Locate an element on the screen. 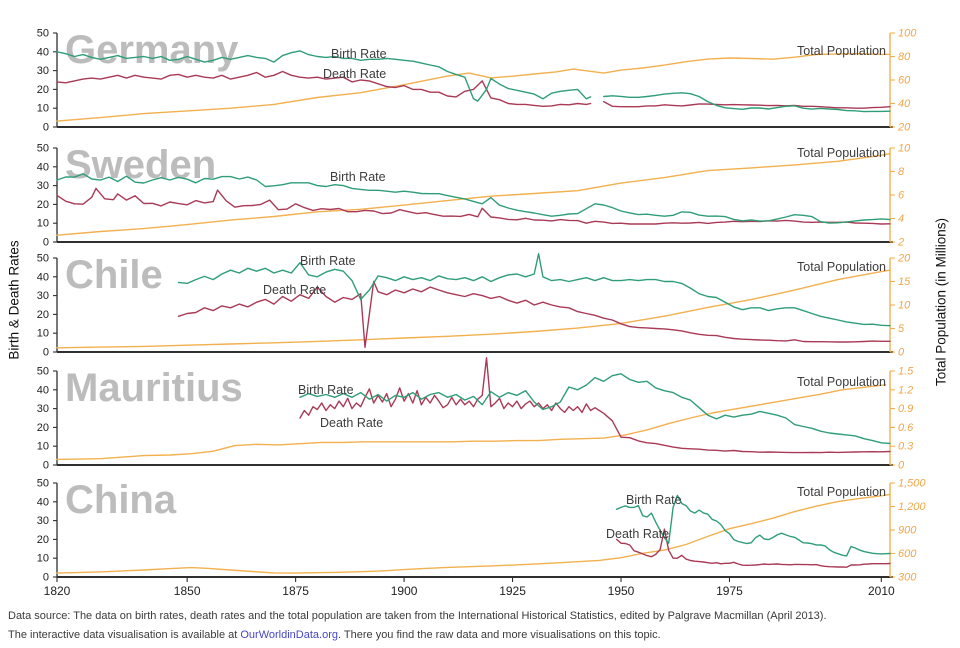  right-tick-label: 15 is located at coordinates (904, 282).